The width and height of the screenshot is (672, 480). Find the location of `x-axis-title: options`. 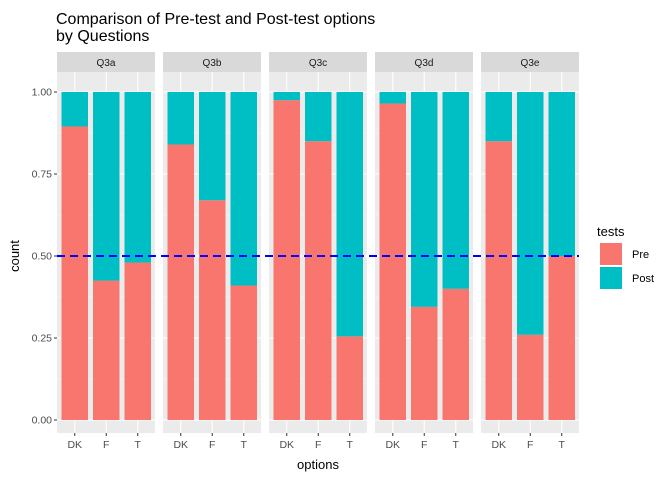

x-axis-title: options is located at coordinates (318, 464).